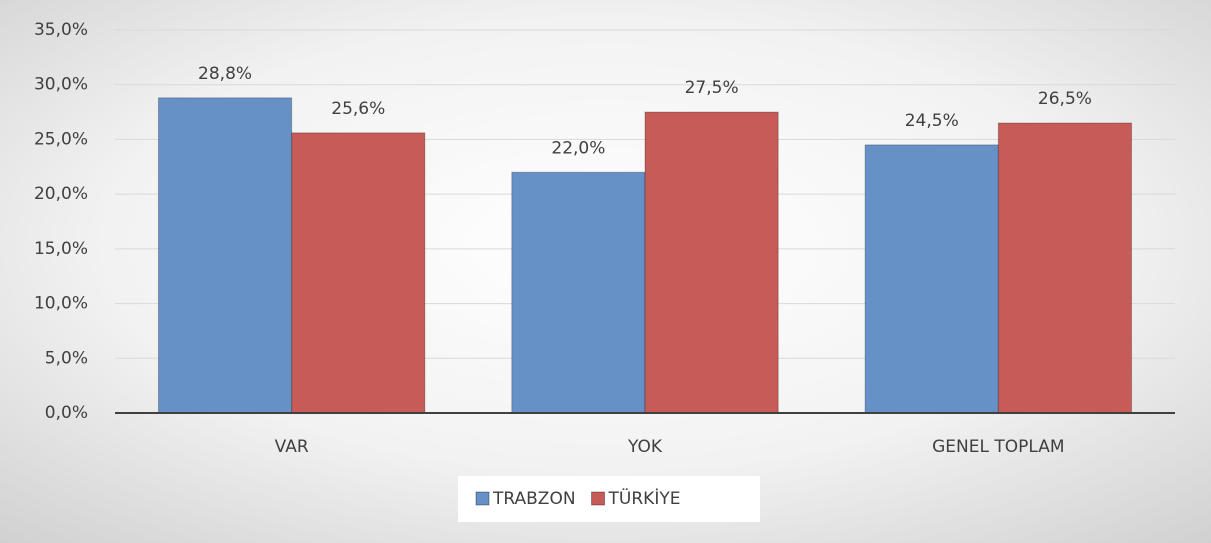  What do you see at coordinates (61, 249) in the screenshot?
I see `y-tick-label: 15,0%` at bounding box center [61, 249].